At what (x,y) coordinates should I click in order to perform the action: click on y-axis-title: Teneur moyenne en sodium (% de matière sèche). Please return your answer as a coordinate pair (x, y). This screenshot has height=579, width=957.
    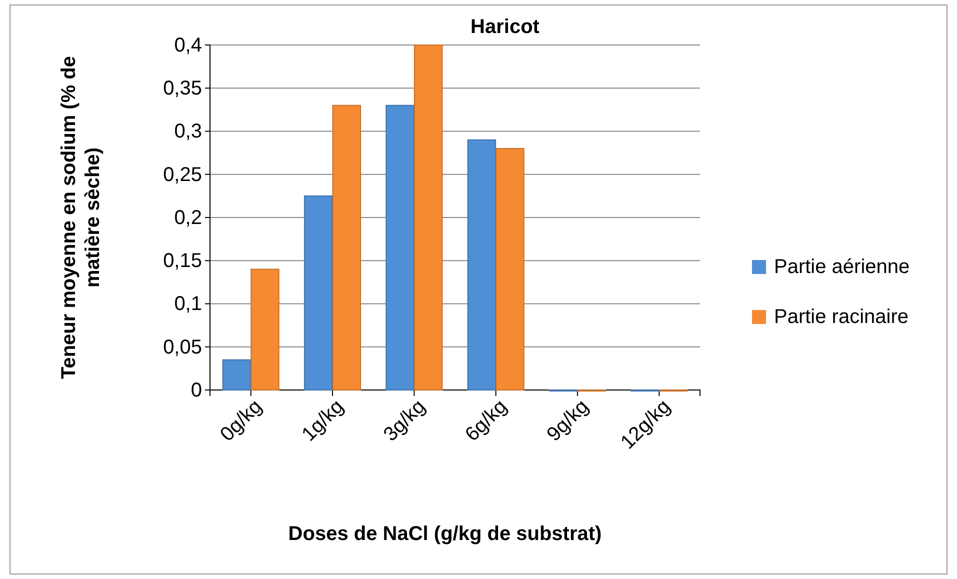
    Looking at the image, I should click on (81, 218).